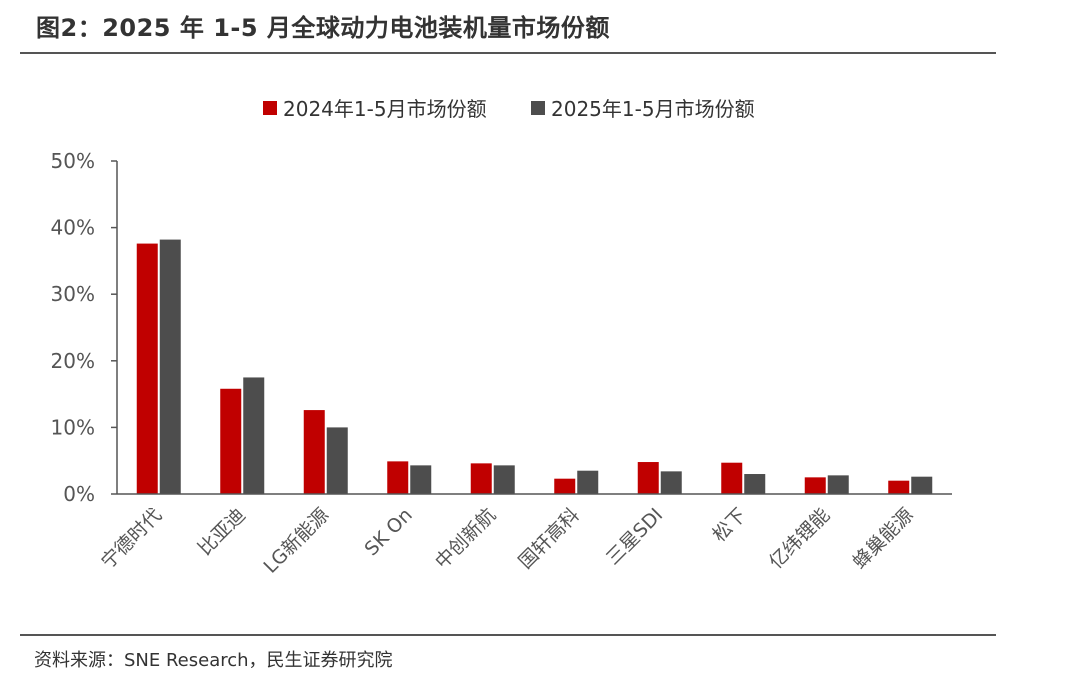 This screenshot has height=680, width=1080. I want to click on x-tick-label: 松下, so click(729, 525).